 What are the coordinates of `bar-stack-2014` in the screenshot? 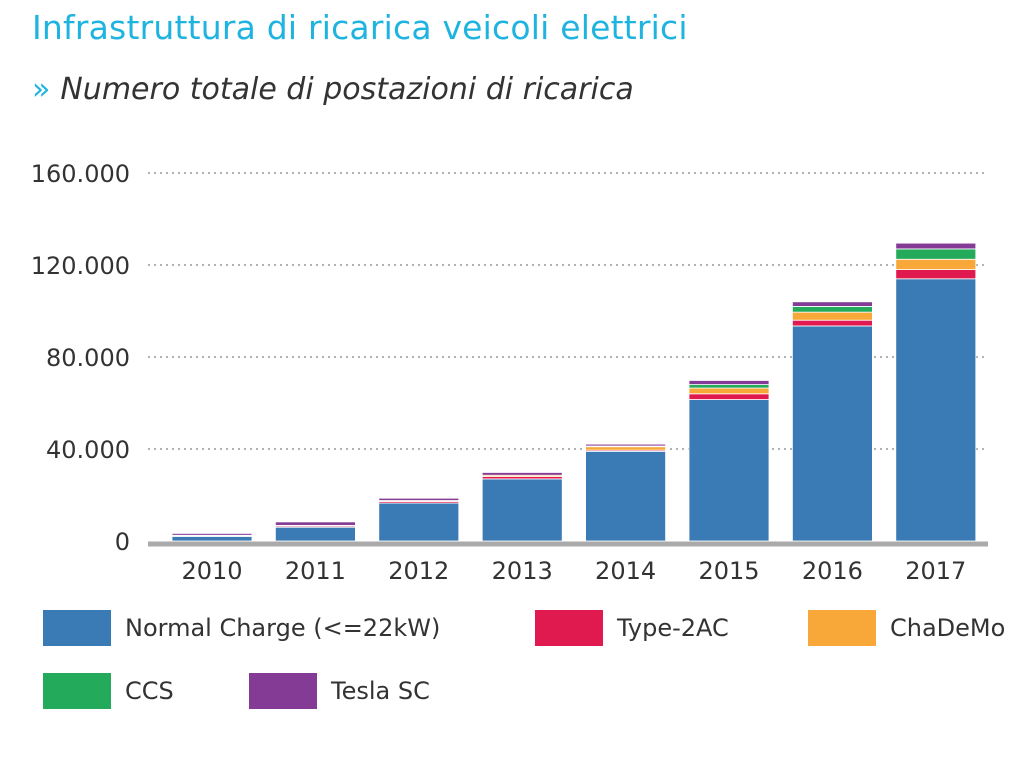 It's located at (625, 492).